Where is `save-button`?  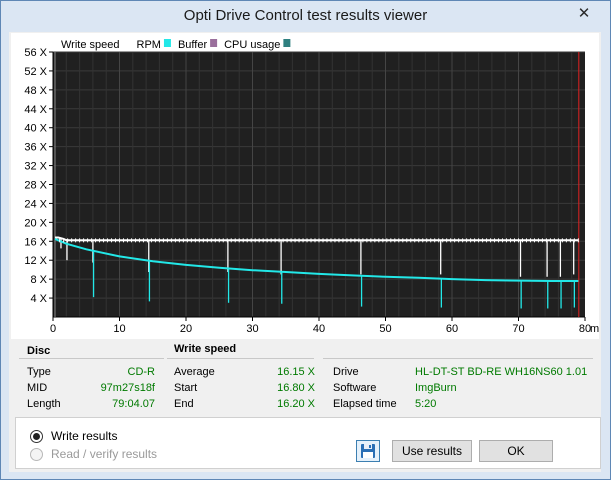
save-button is located at coordinates (368, 451).